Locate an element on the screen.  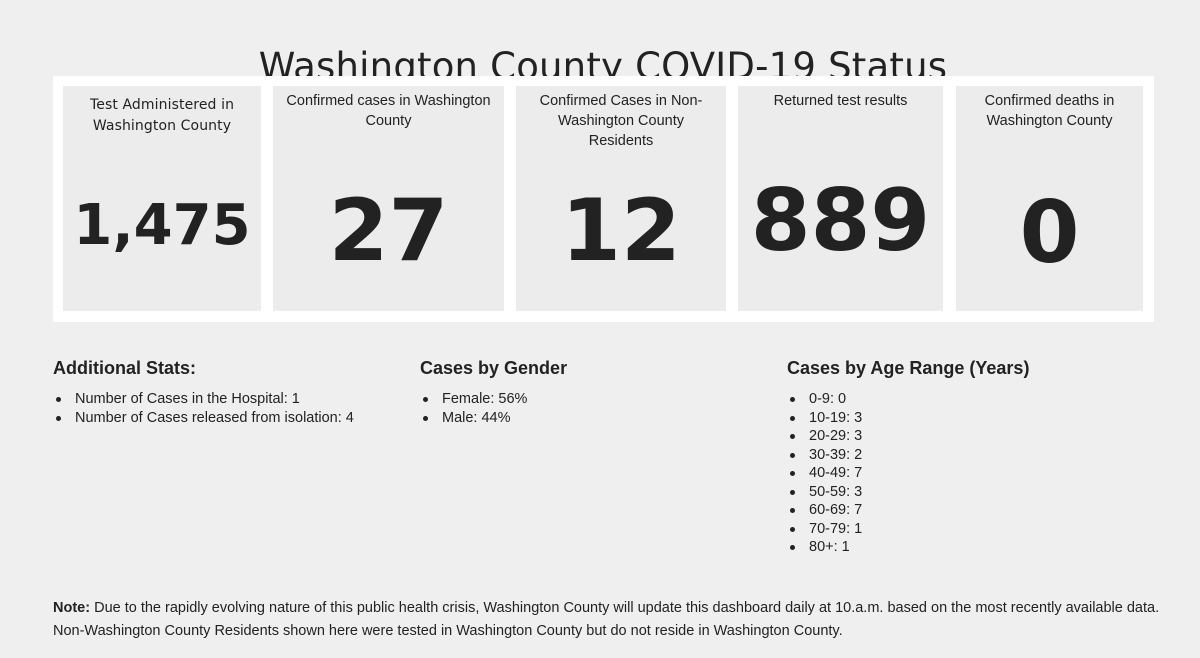
note-label: Note: is located at coordinates (72, 608).